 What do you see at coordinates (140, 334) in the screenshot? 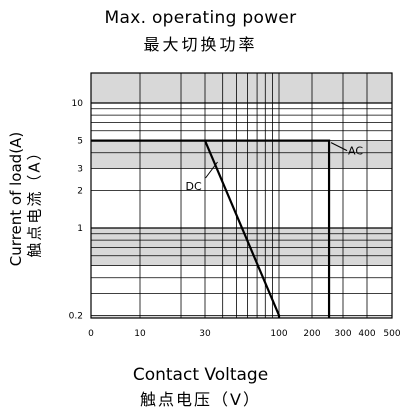
I see `x-tick-label: 10` at bounding box center [140, 334].